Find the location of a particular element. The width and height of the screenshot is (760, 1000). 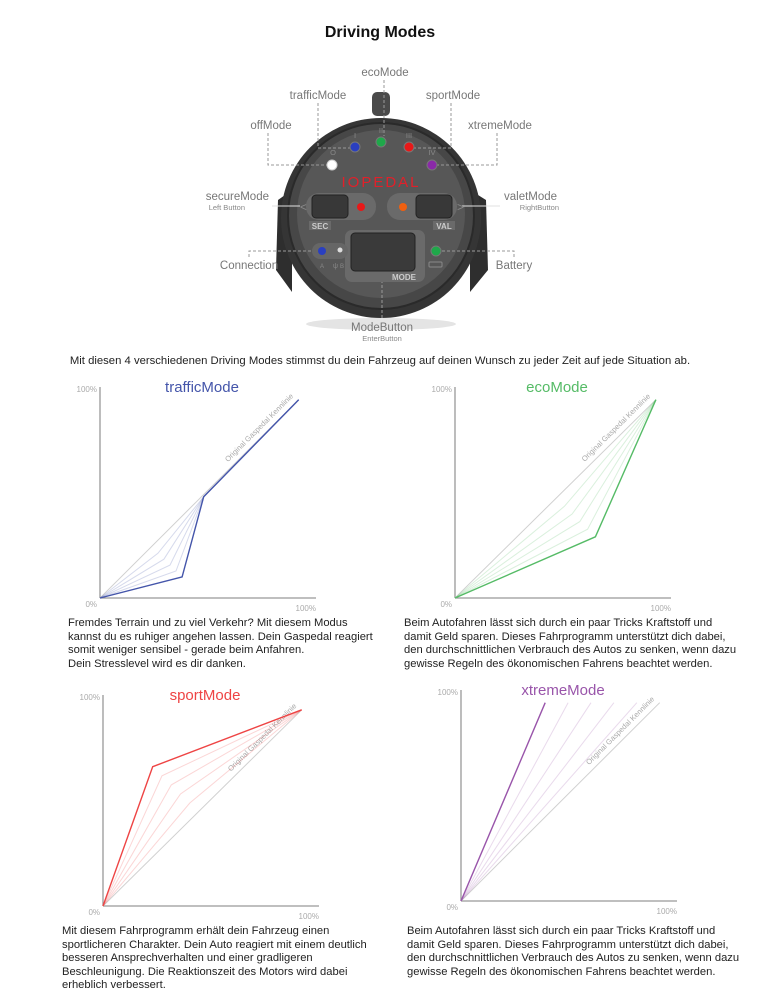

mode-label: MODE is located at coordinates (404, 277).